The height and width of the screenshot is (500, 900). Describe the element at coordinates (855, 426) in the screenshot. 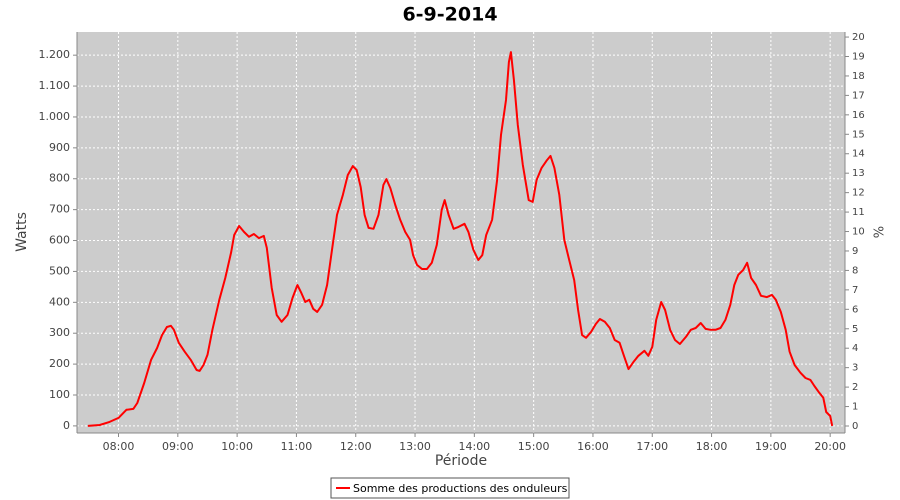

I see `y2-tick-label: 0` at that location.